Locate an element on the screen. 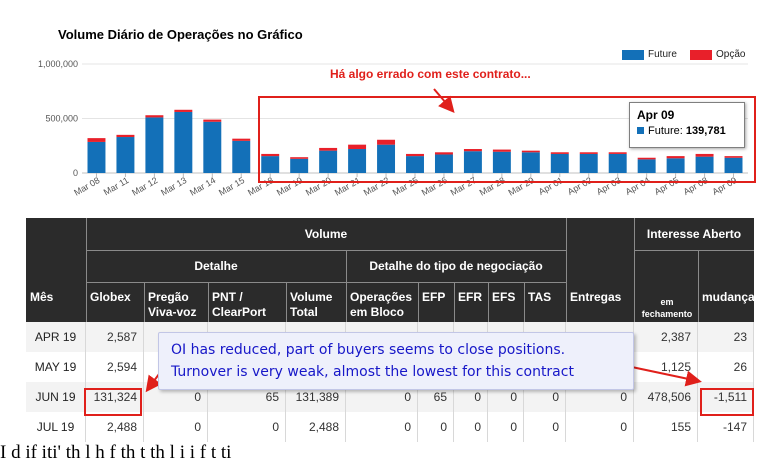  table-cell-volume-total: 131,389 is located at coordinates (316, 397).